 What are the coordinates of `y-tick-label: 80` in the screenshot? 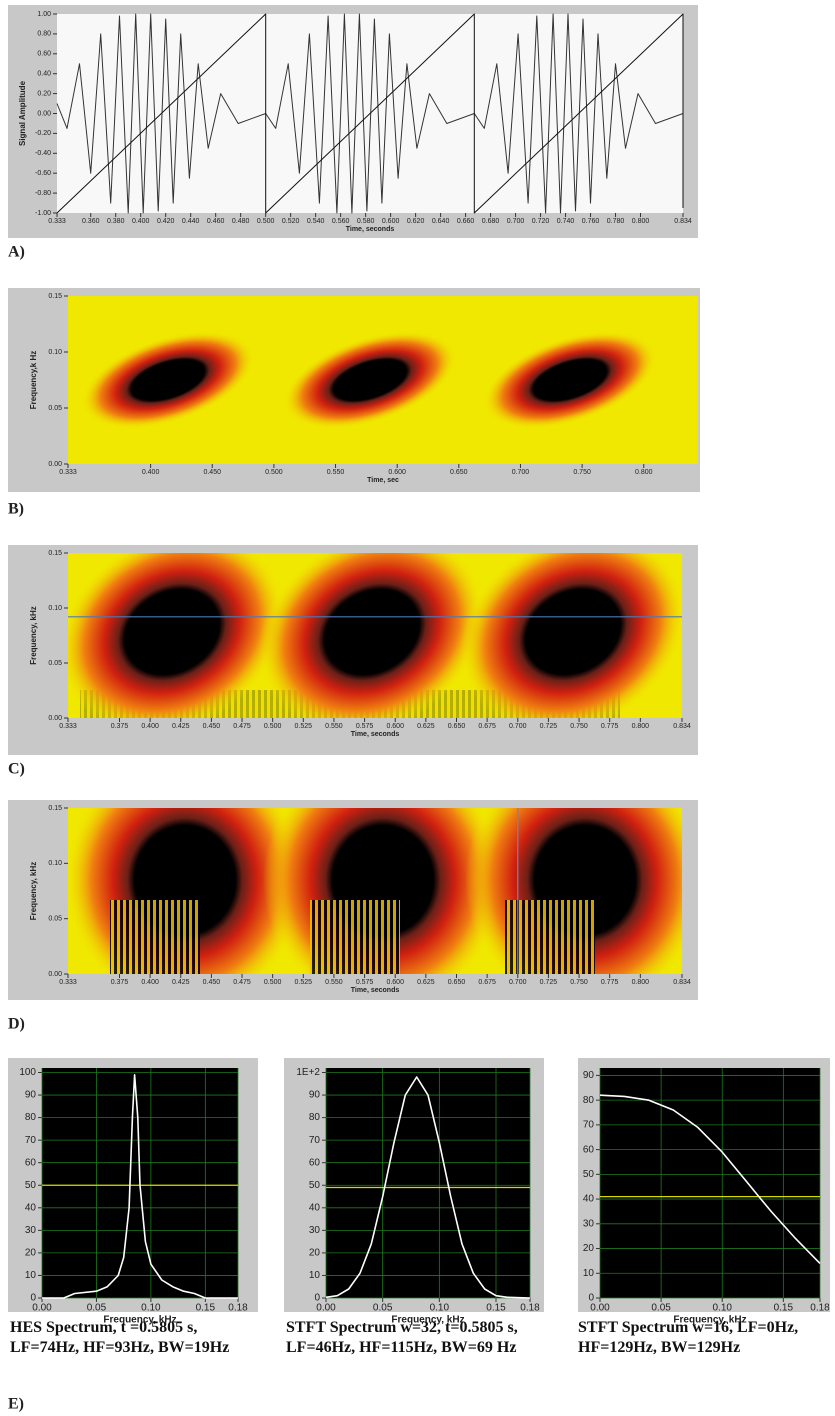 It's located at (315, 1117).